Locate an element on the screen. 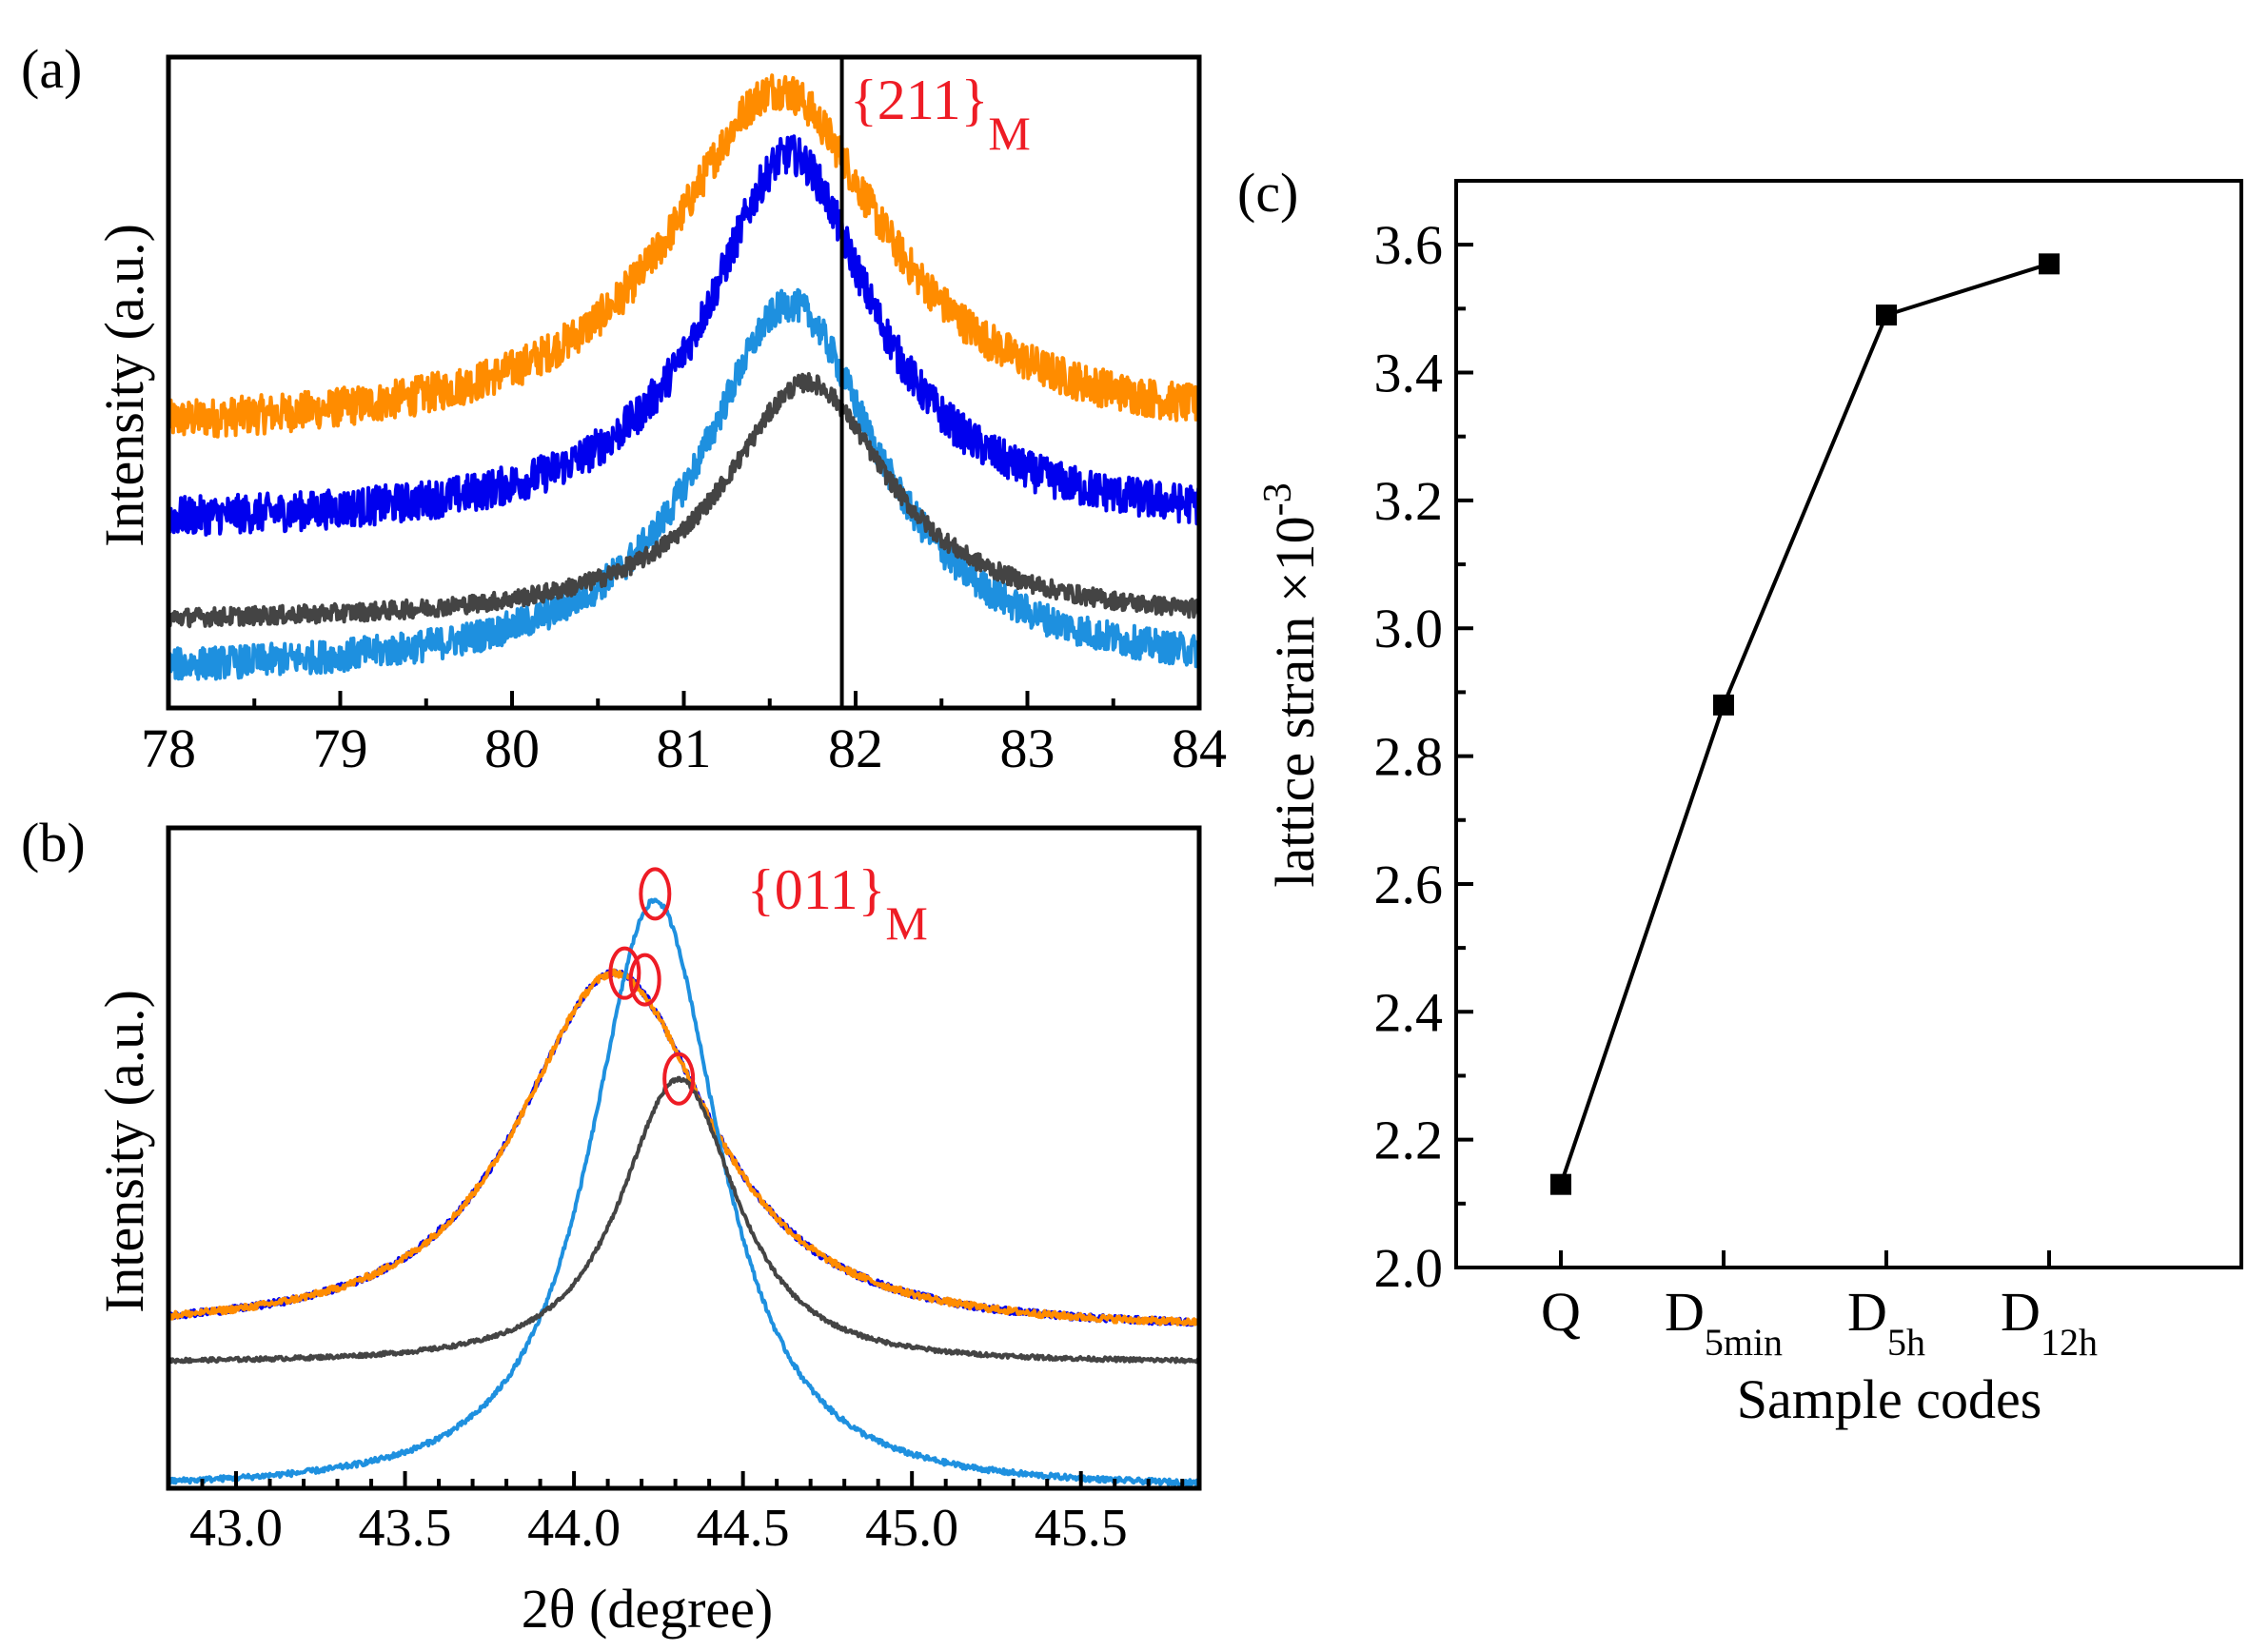 The height and width of the screenshot is (1651, 2268). x-tick-label: 43.5 is located at coordinates (405, 1528).